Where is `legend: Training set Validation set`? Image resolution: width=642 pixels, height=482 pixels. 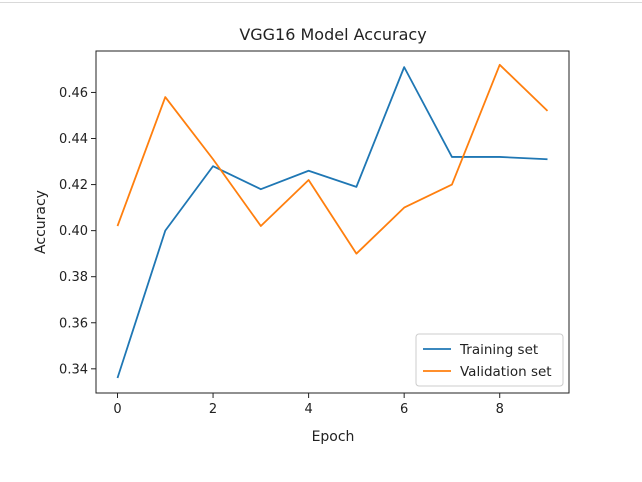 legend: Training set Validation set is located at coordinates (489, 360).